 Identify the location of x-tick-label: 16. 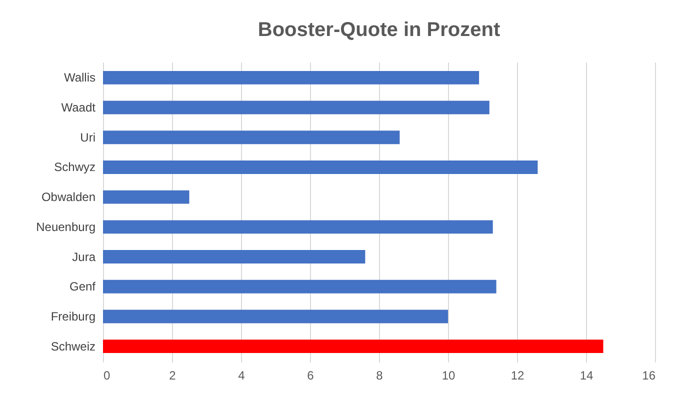
(649, 375).